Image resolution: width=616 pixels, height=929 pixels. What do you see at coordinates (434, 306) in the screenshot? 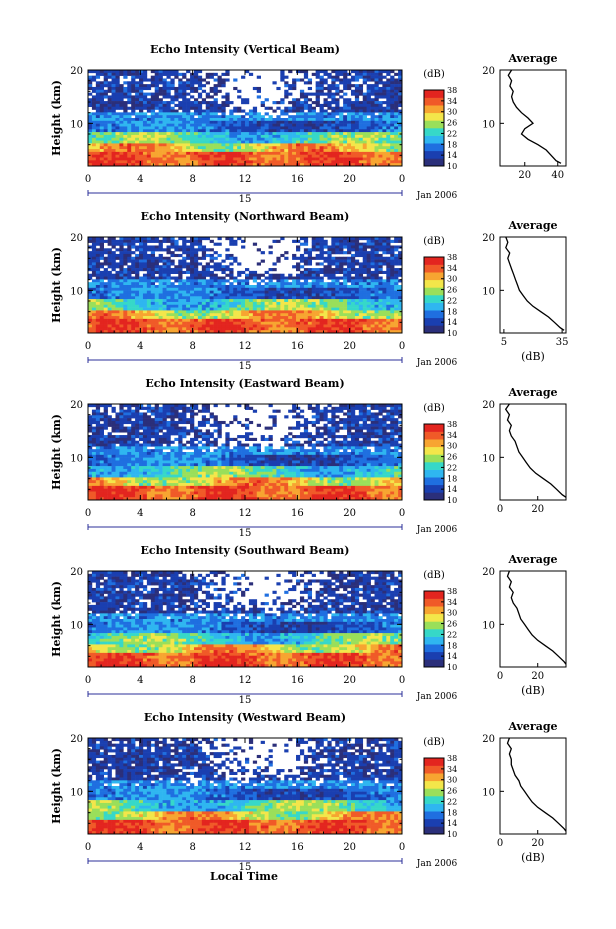
I see `colorbar-swatch` at bounding box center [434, 306].